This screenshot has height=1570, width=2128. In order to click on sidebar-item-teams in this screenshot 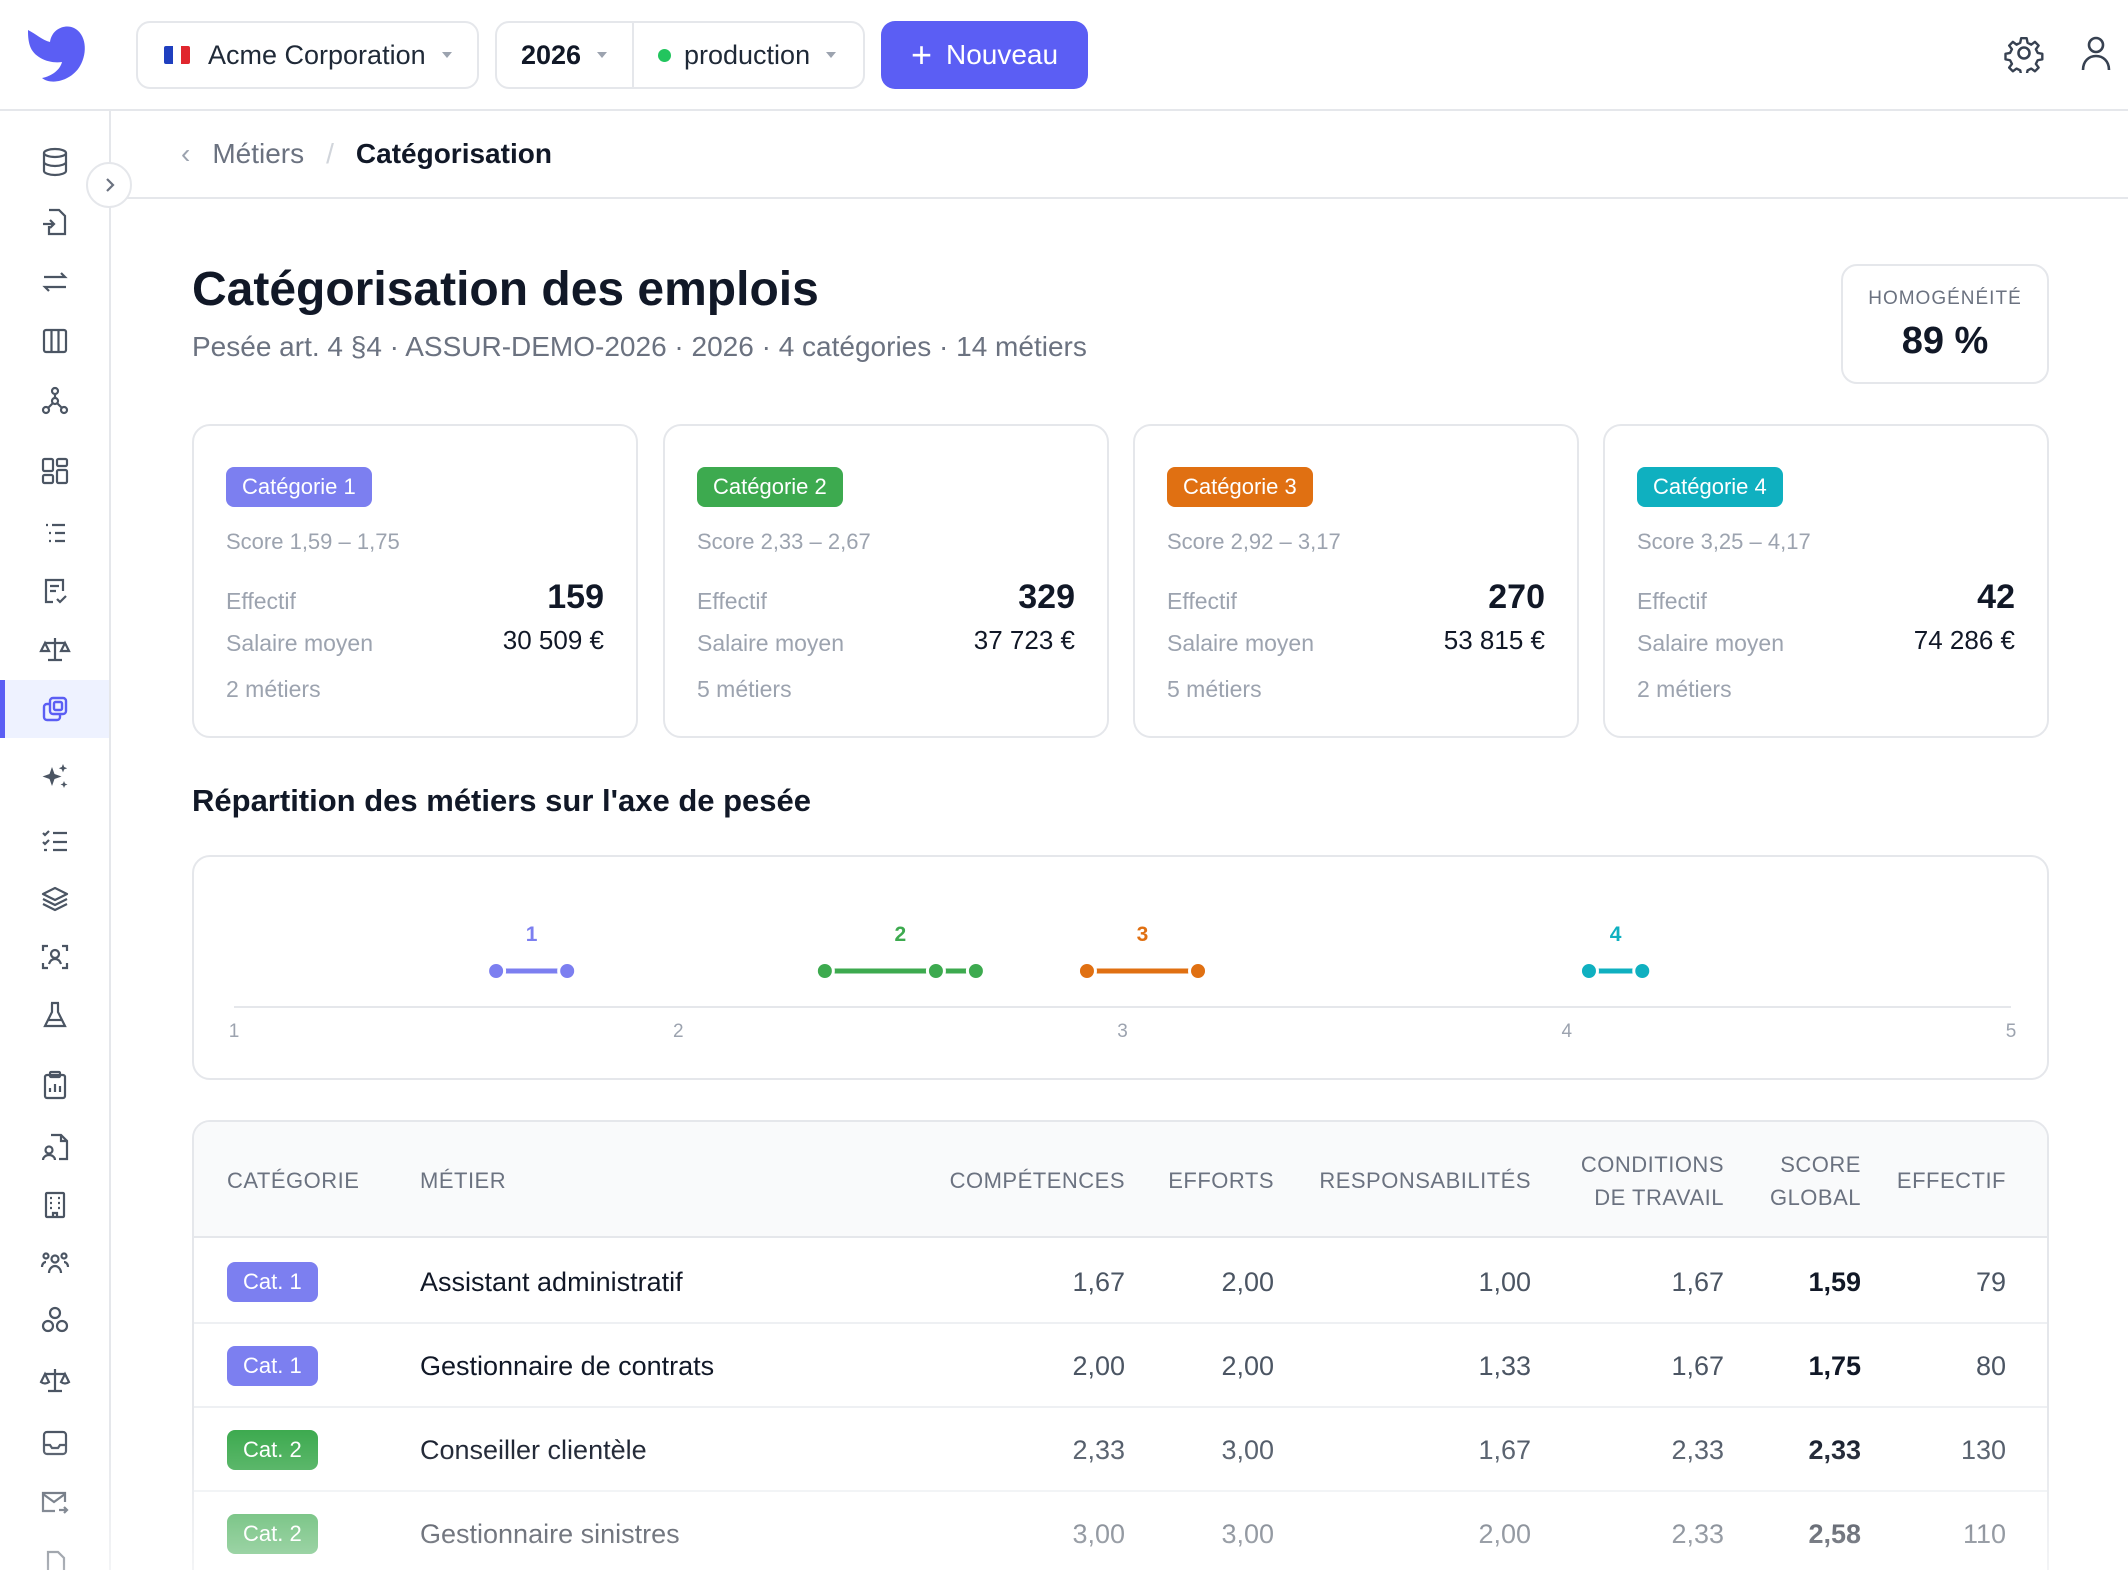, I will do `click(55, 1263)`.